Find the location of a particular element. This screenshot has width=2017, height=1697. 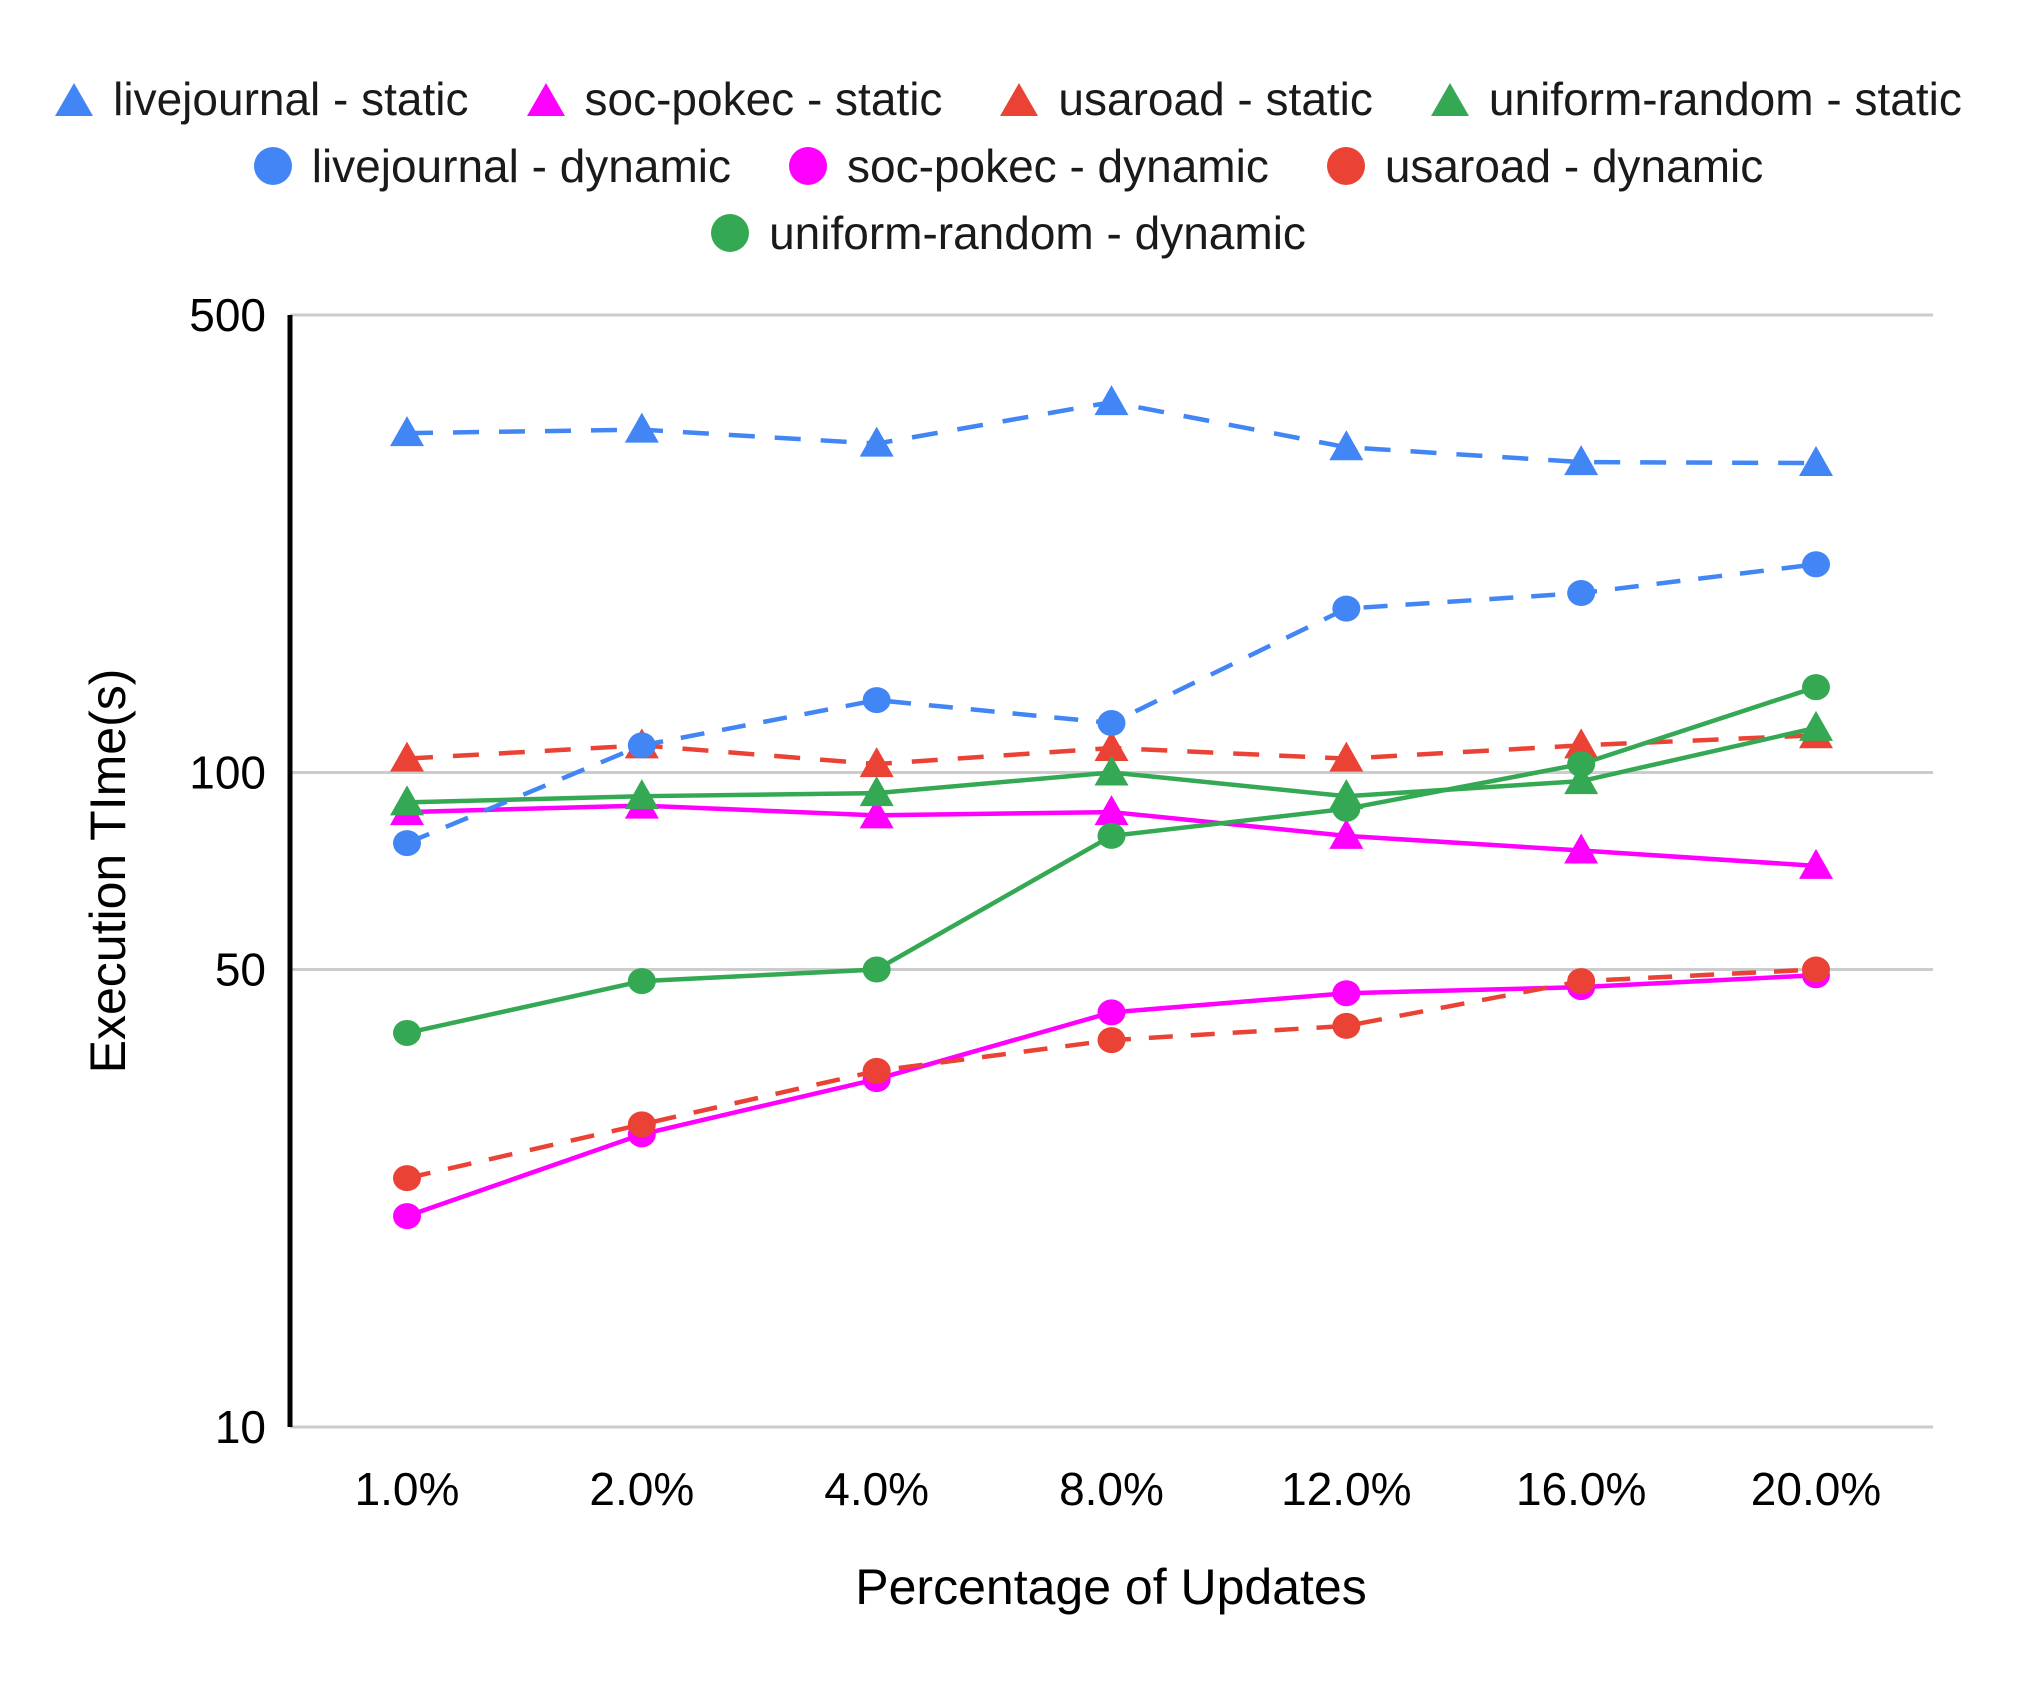

legend-item-soc-pokec-dynamic: soc-pokec - dynamic is located at coordinates (1029, 166).